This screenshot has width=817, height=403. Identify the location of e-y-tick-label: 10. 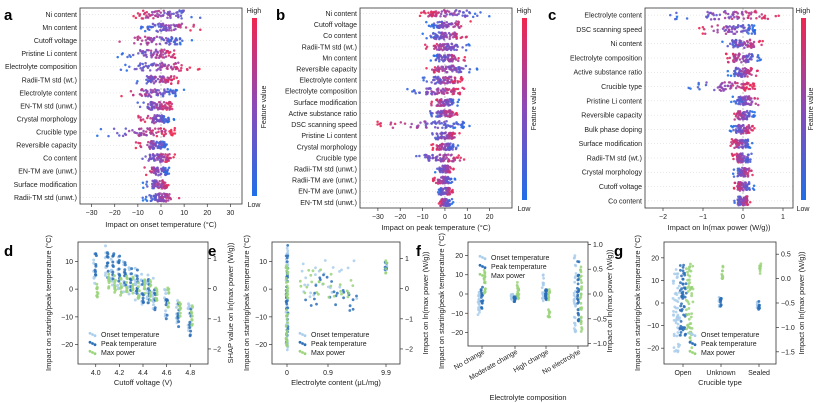
(263, 262).